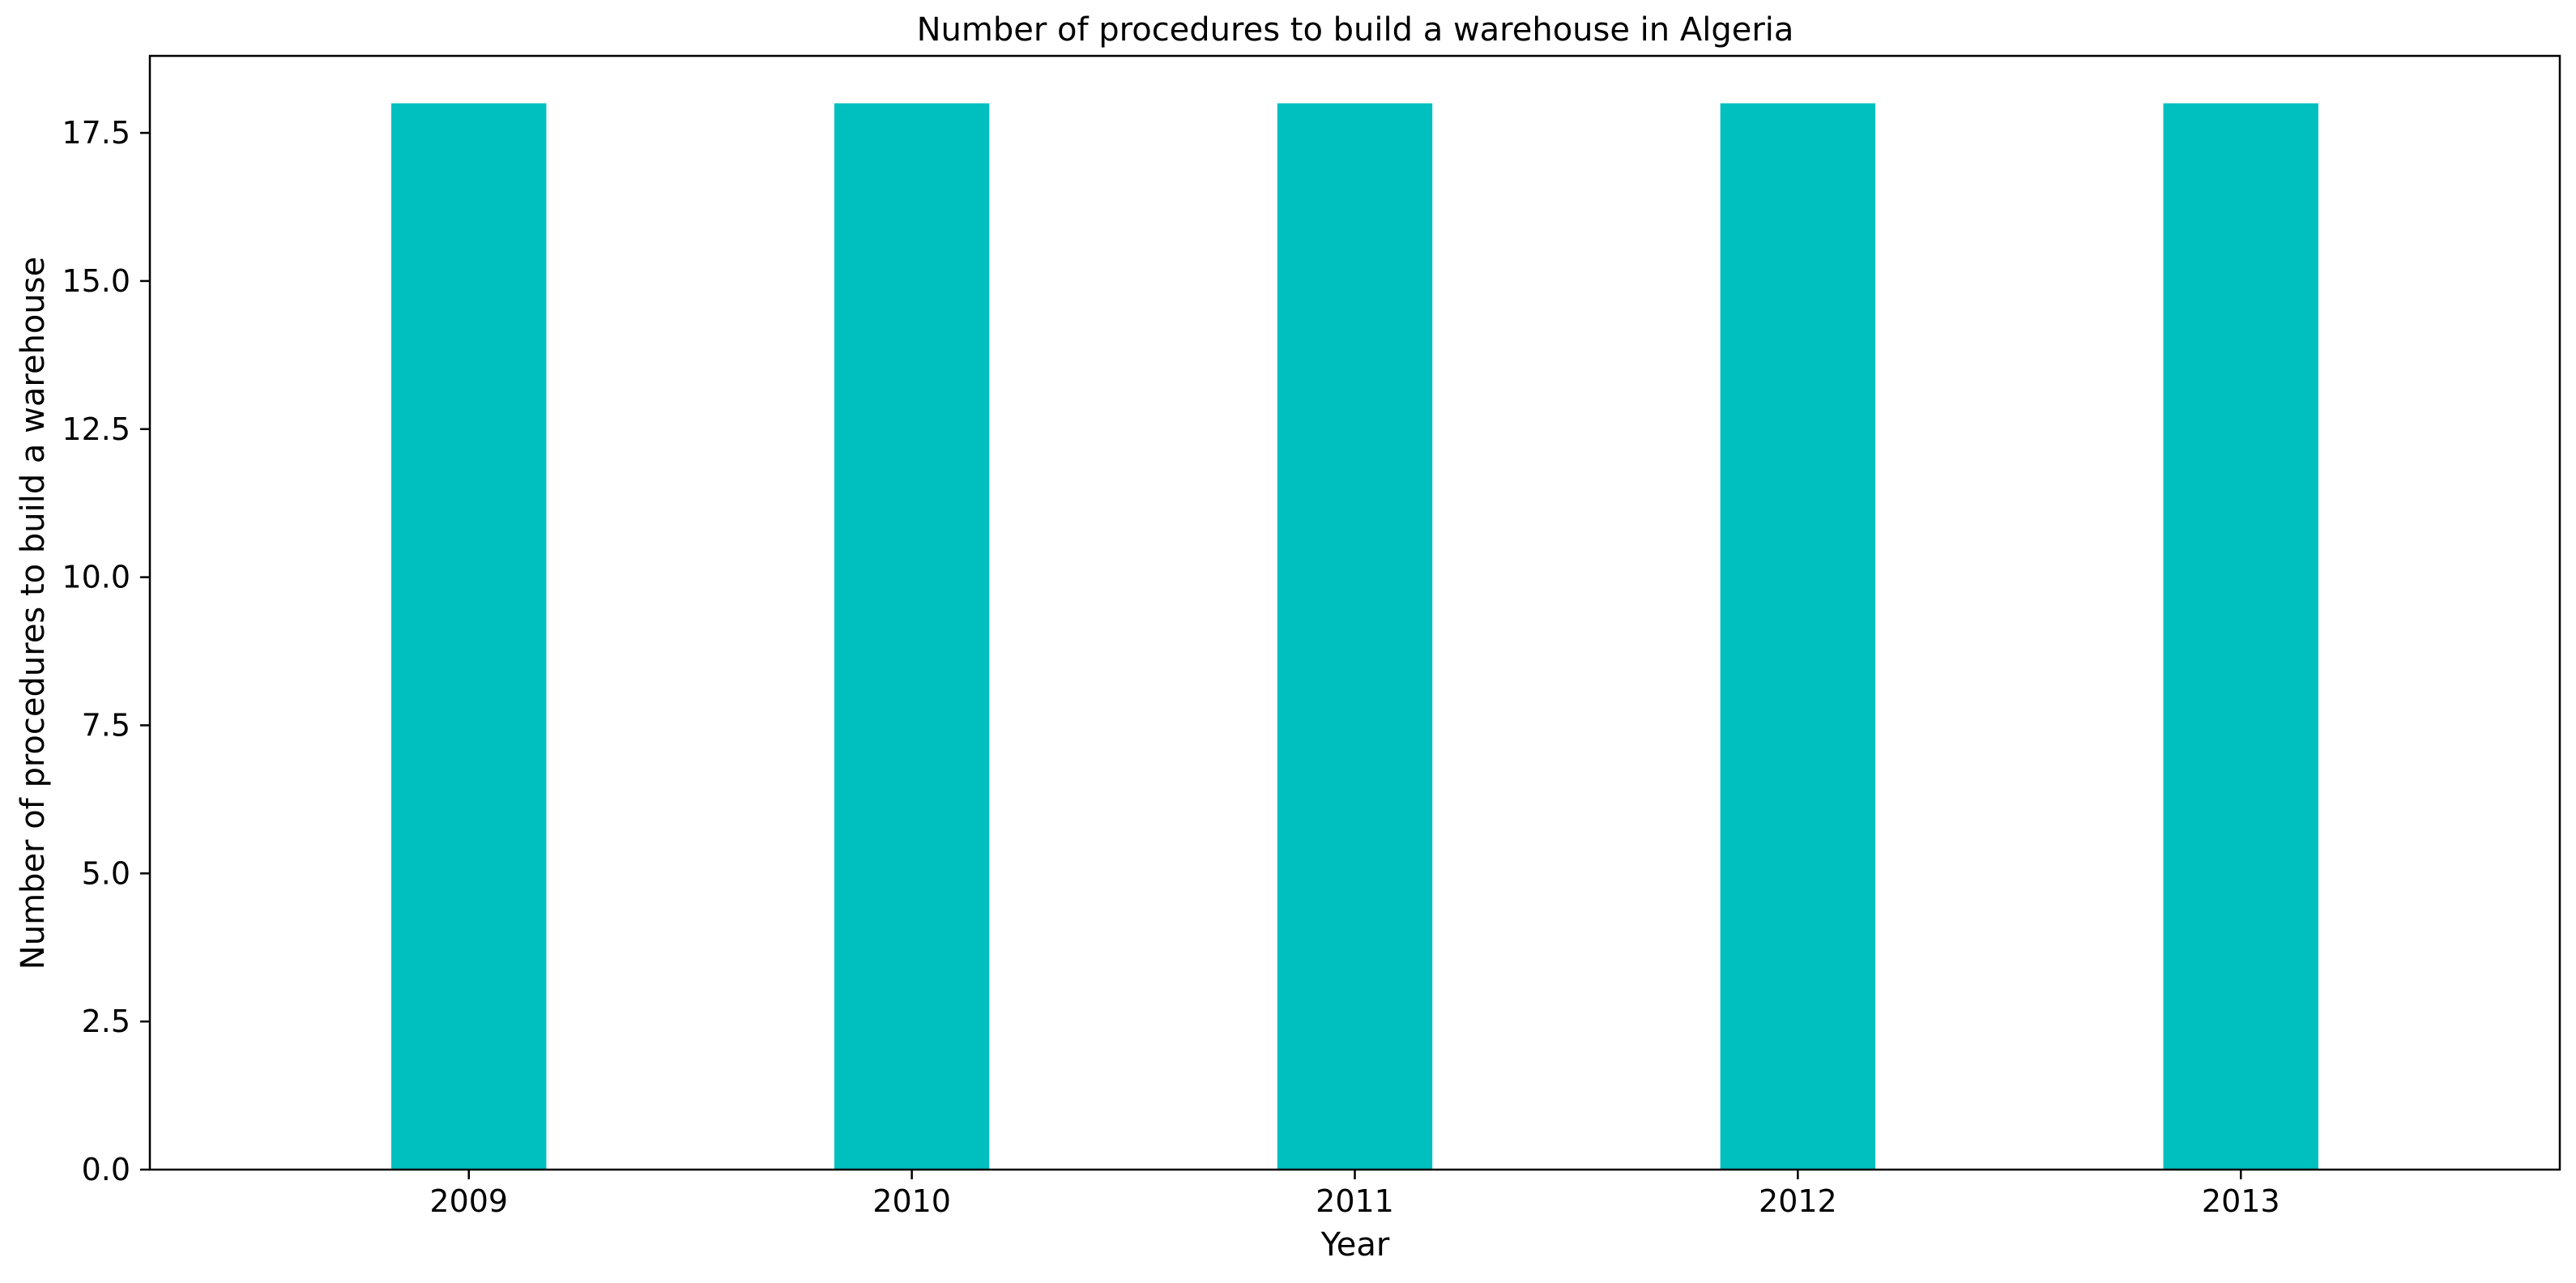 This screenshot has height=1283, width=2576. Describe the element at coordinates (106, 1169) in the screenshot. I see `y-tick-label-0: 0.0` at that location.